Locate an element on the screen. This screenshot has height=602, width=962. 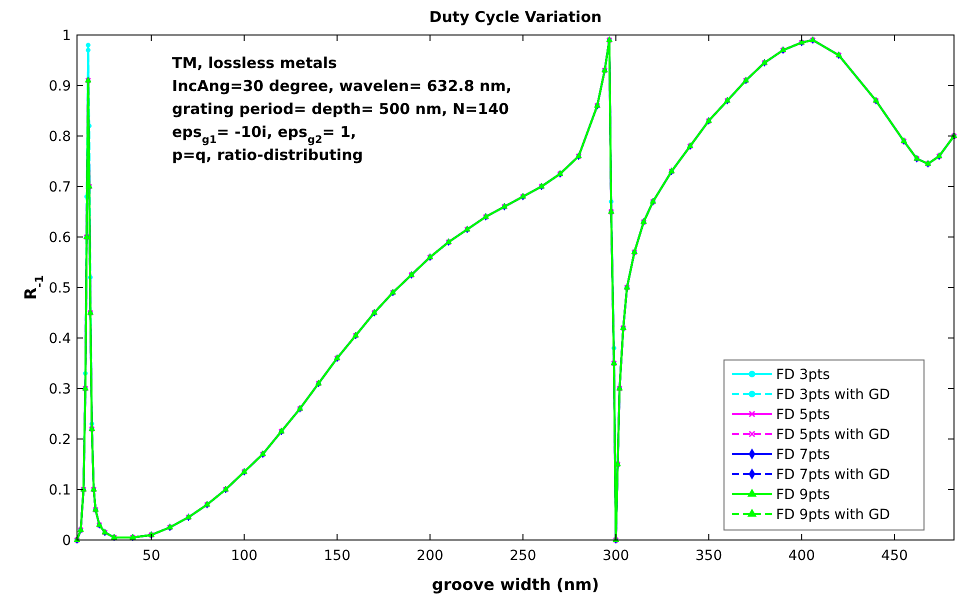
y-tick-label: 1 is located at coordinates (66, 36).